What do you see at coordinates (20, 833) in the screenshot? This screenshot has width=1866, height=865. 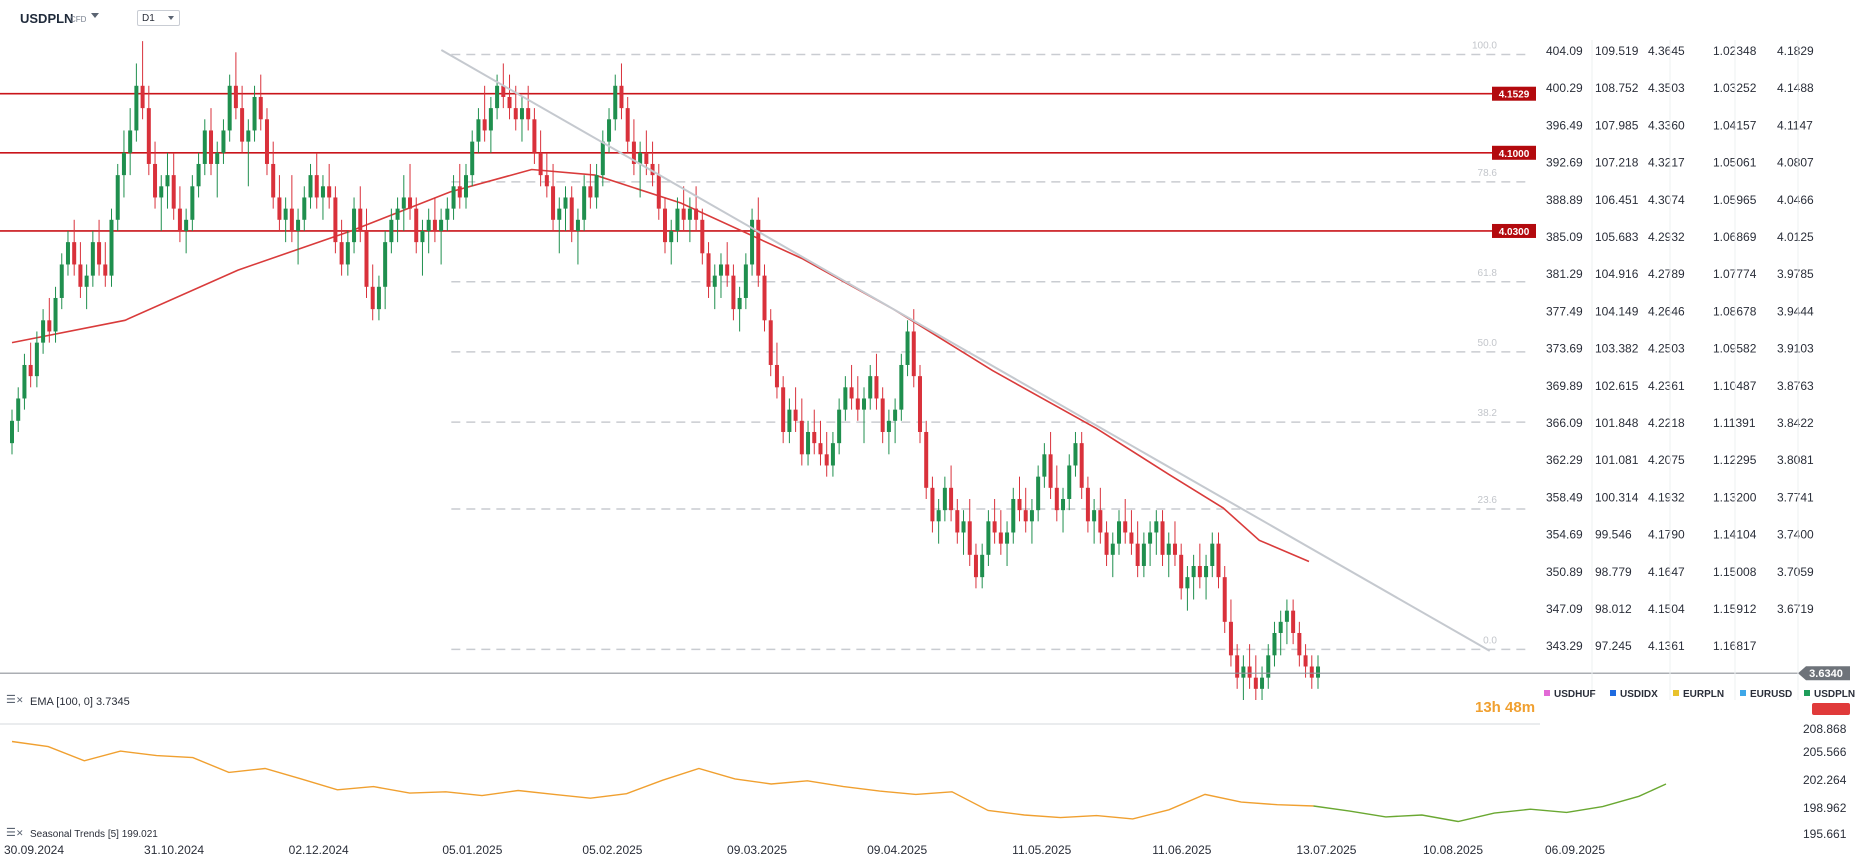 I see `seasonal-close-icon: ✕` at bounding box center [20, 833].